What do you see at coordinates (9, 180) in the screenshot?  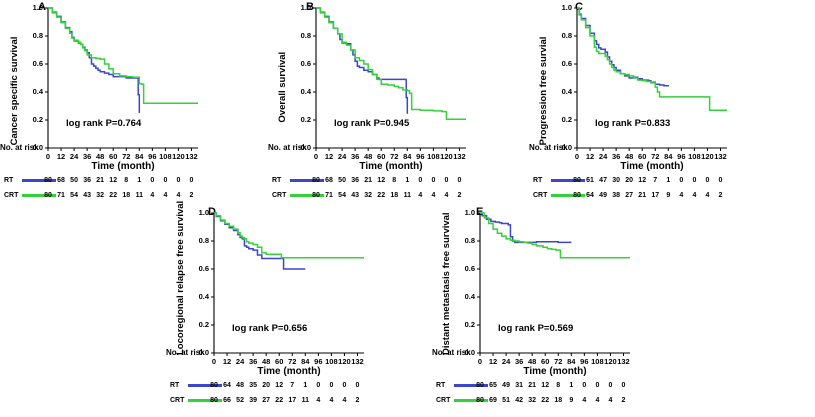 I see `arm-label-rt: RT` at bounding box center [9, 180].